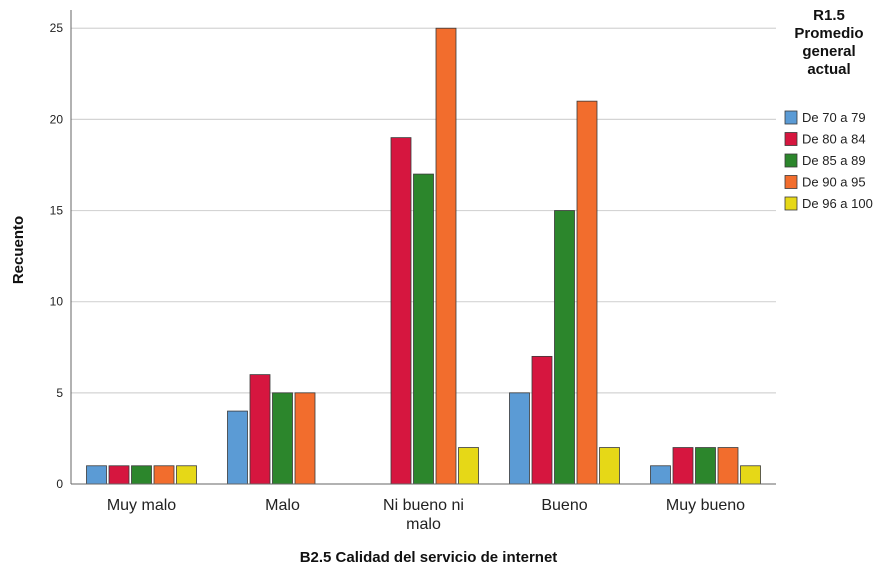 The height and width of the screenshot is (571, 892). Describe the element at coordinates (834, 160) in the screenshot. I see `legend-entry: De 85 a 89` at that location.